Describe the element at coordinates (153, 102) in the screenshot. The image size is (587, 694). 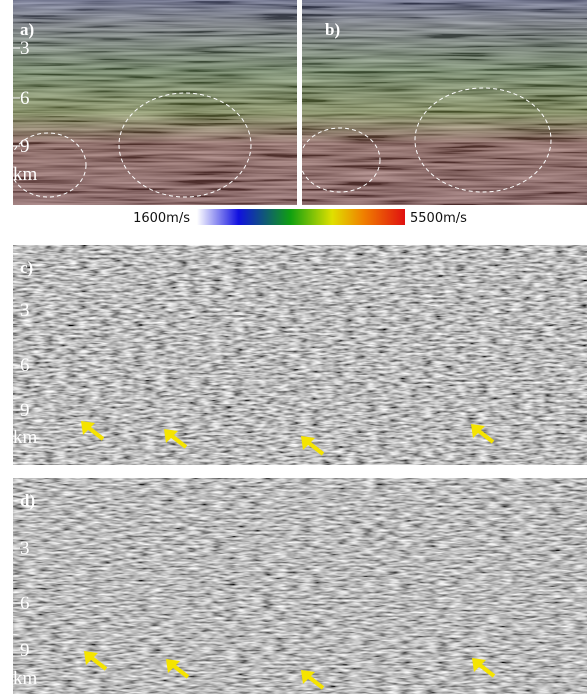
I see `panel-a` at that location.